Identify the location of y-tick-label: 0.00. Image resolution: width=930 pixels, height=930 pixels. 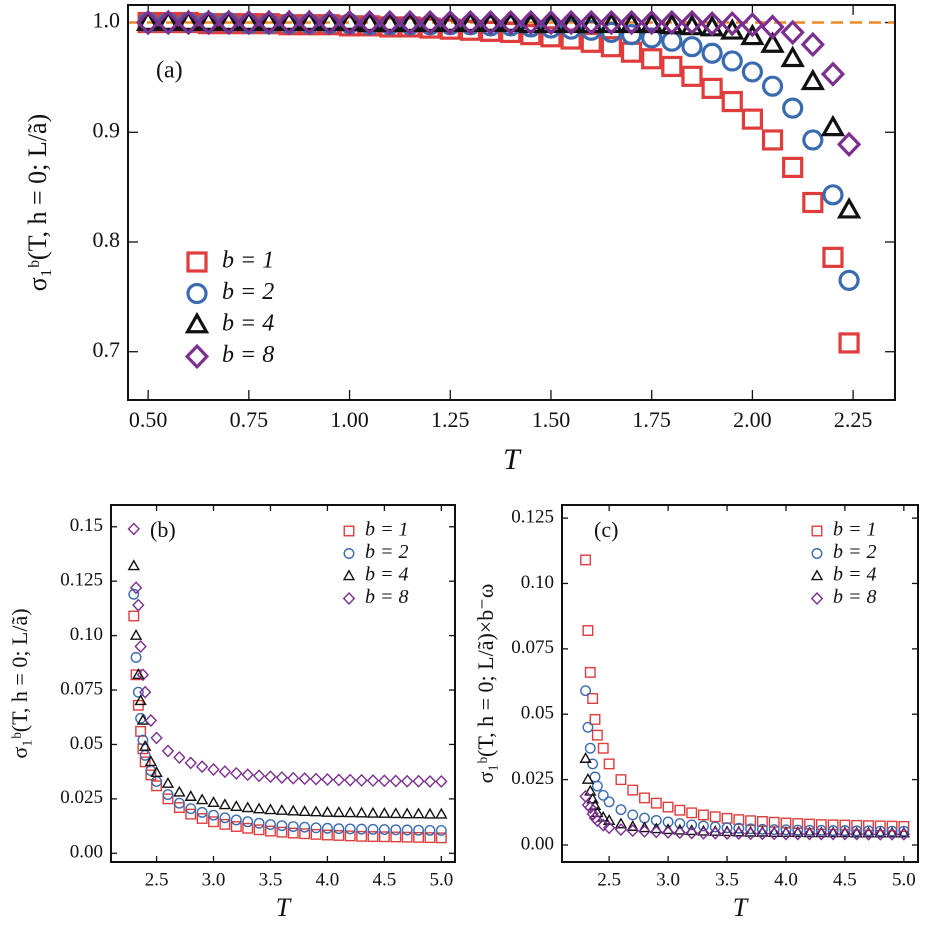
(537, 843).